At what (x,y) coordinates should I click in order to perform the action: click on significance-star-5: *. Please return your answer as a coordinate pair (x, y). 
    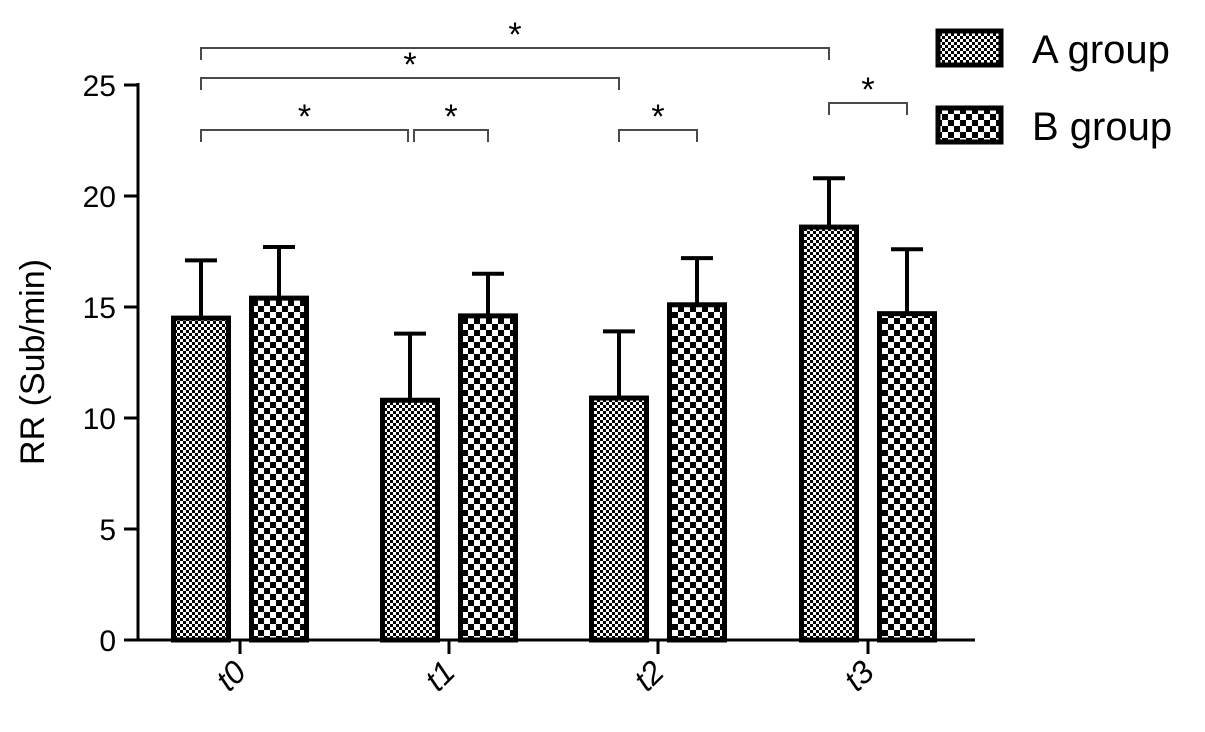
    Looking at the image, I should click on (657, 117).